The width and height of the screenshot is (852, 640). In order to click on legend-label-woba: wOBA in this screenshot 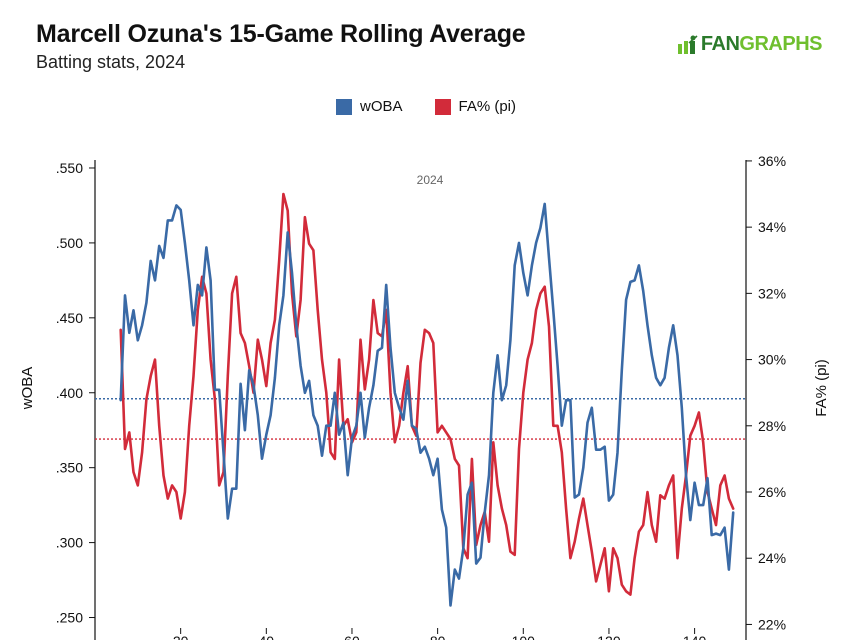, I will do `click(381, 106)`.